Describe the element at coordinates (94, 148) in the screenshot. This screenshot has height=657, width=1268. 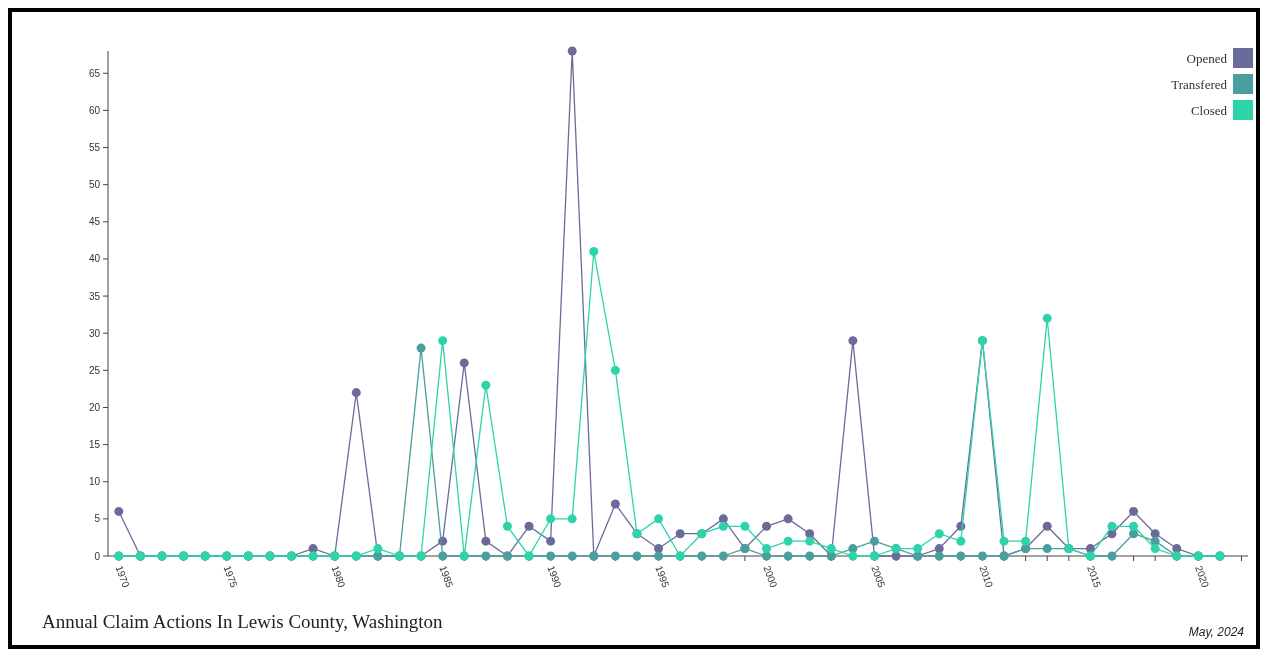
I see `y-tick-label: 55` at that location.